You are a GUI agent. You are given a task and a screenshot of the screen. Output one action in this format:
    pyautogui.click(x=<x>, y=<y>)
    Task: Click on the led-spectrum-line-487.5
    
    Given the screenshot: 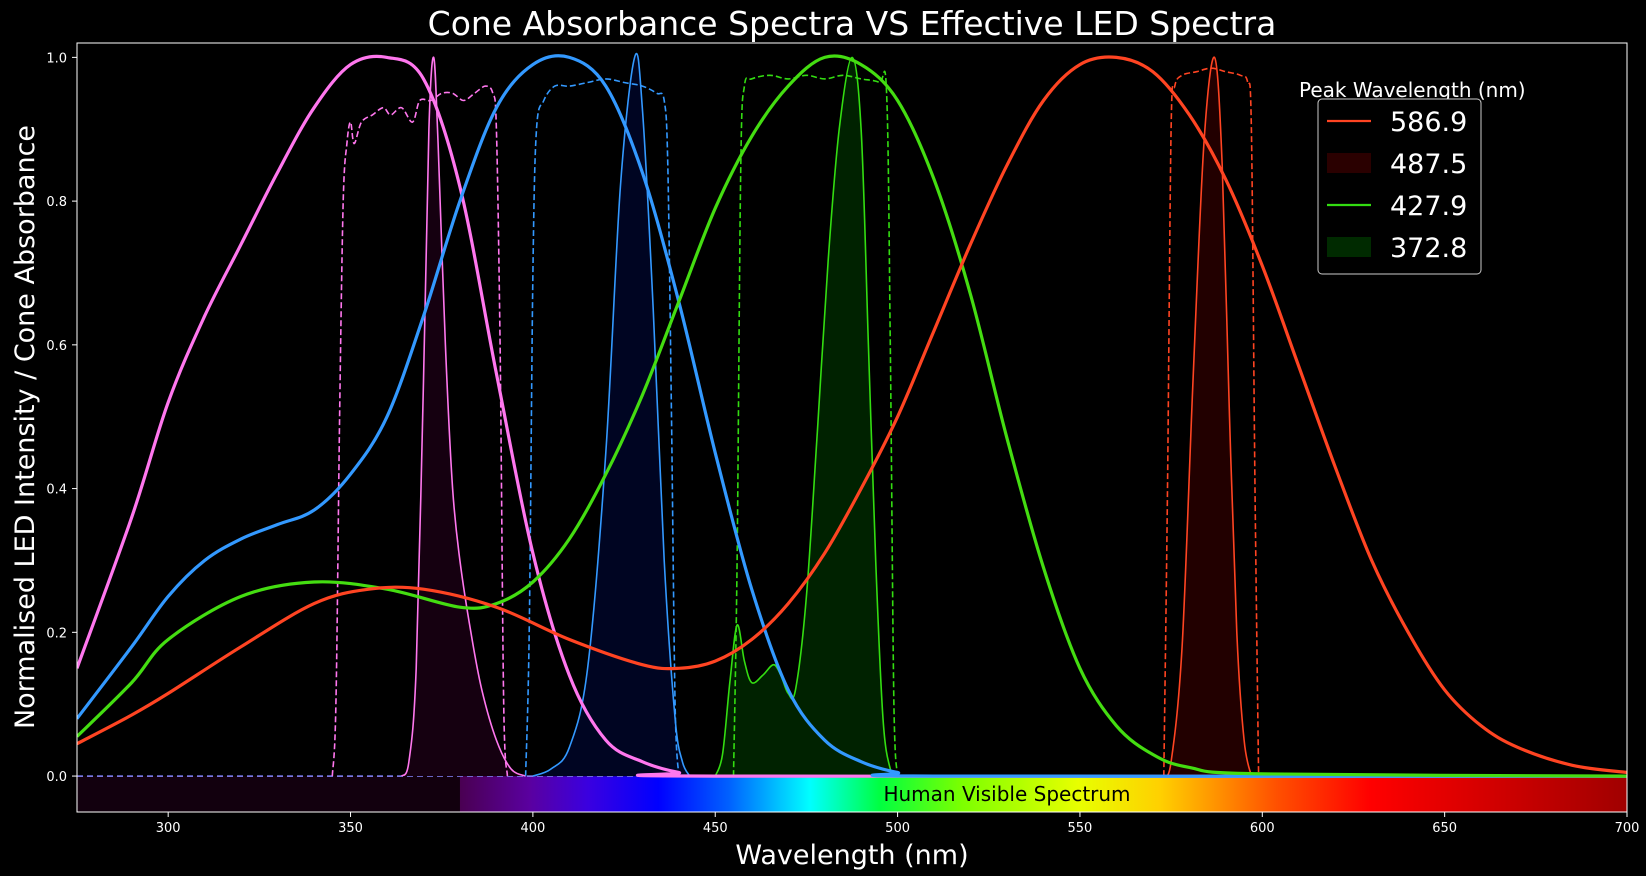 What is the action you would take?
    pyautogui.click(x=806, y=416)
    